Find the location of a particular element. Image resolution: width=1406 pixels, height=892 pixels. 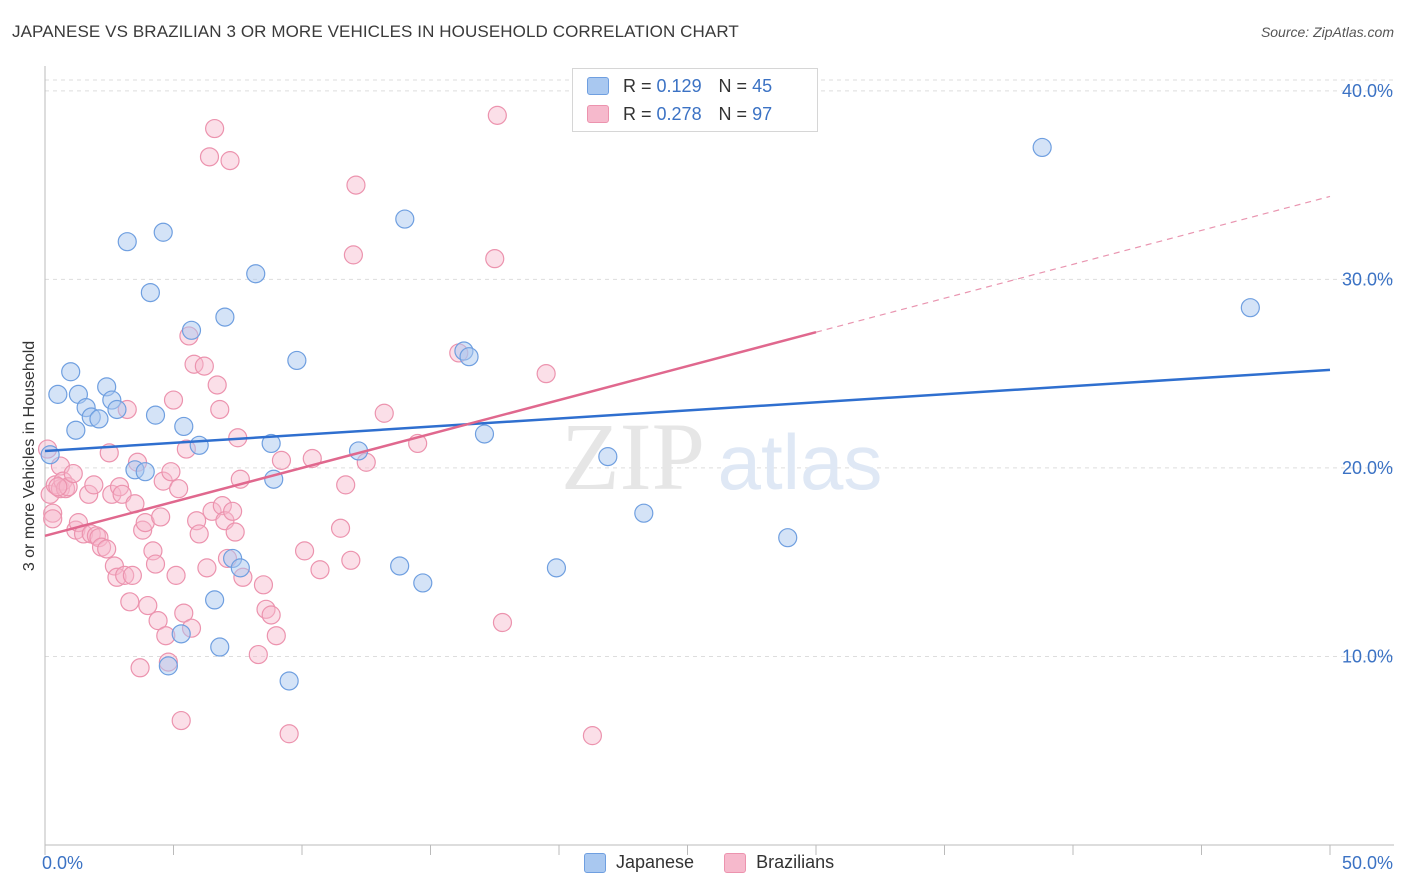

watermark-atlas: atlas is located at coordinates (800, 462).